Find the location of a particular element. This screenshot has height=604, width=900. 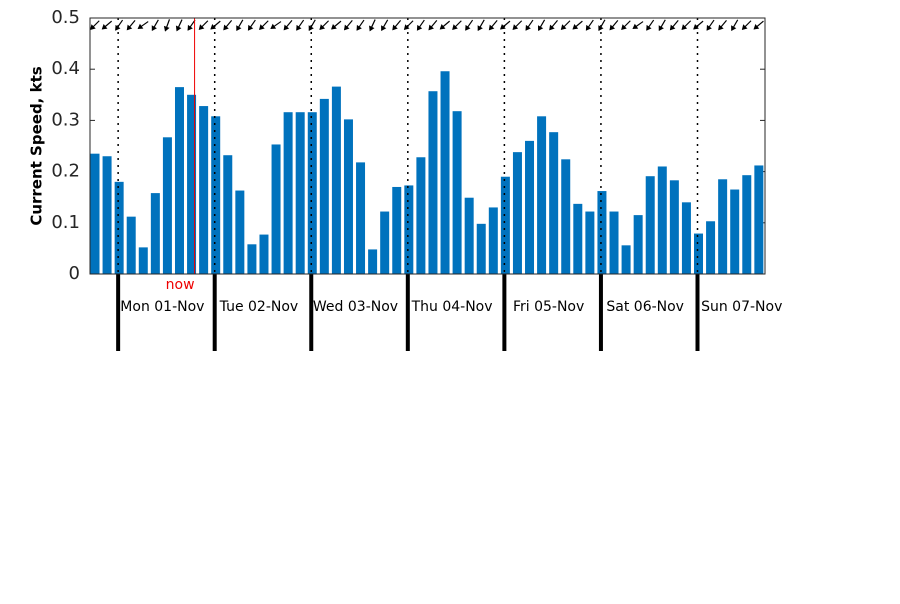

day-label: Fri 05-Nov is located at coordinates (548, 307).